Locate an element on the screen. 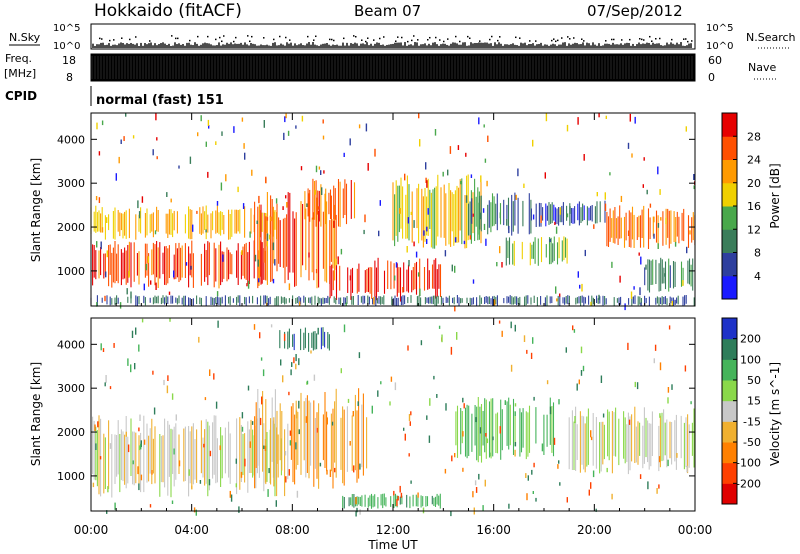 The image size is (800, 554). nsky-label: N.Sky is located at coordinates (25, 37).